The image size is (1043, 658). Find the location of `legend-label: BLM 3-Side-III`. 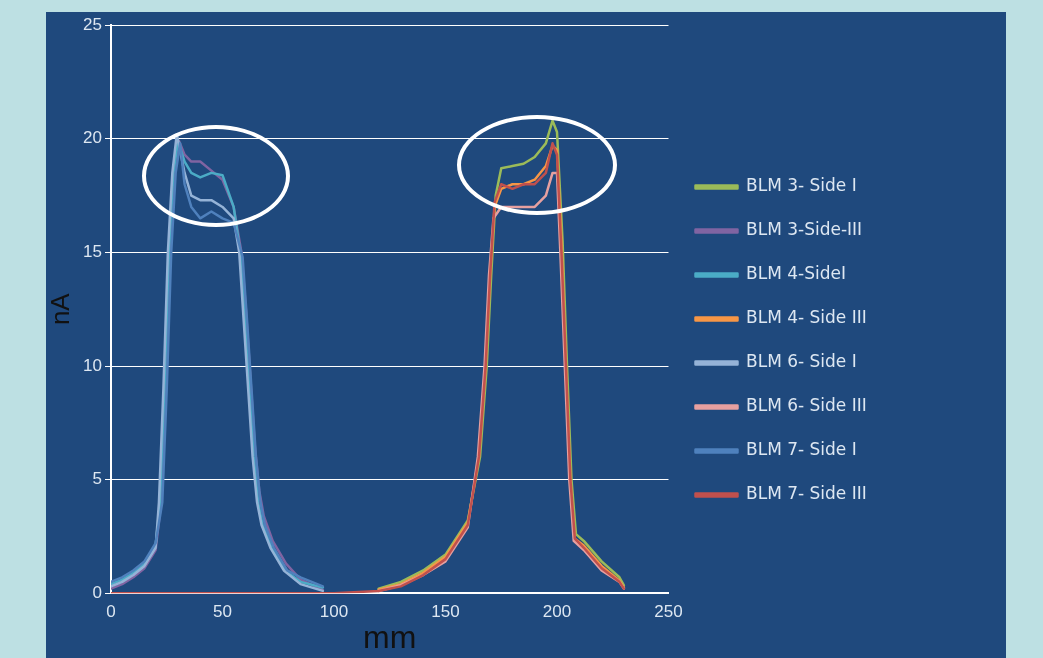

legend-label: BLM 3-Side-III is located at coordinates (804, 229).